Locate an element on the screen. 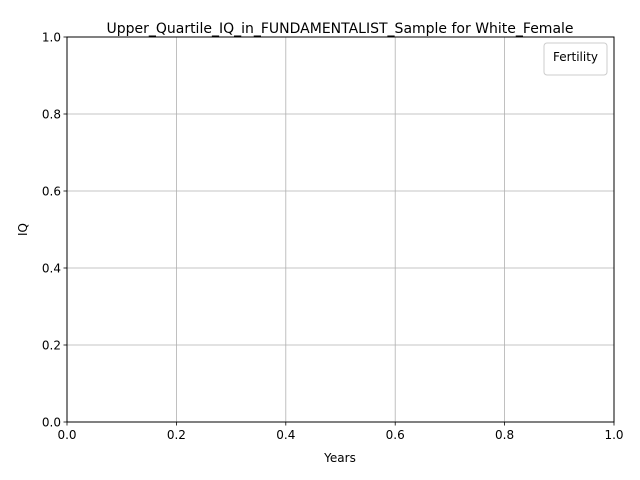  x-tick-label: 1.0 is located at coordinates (613, 435).